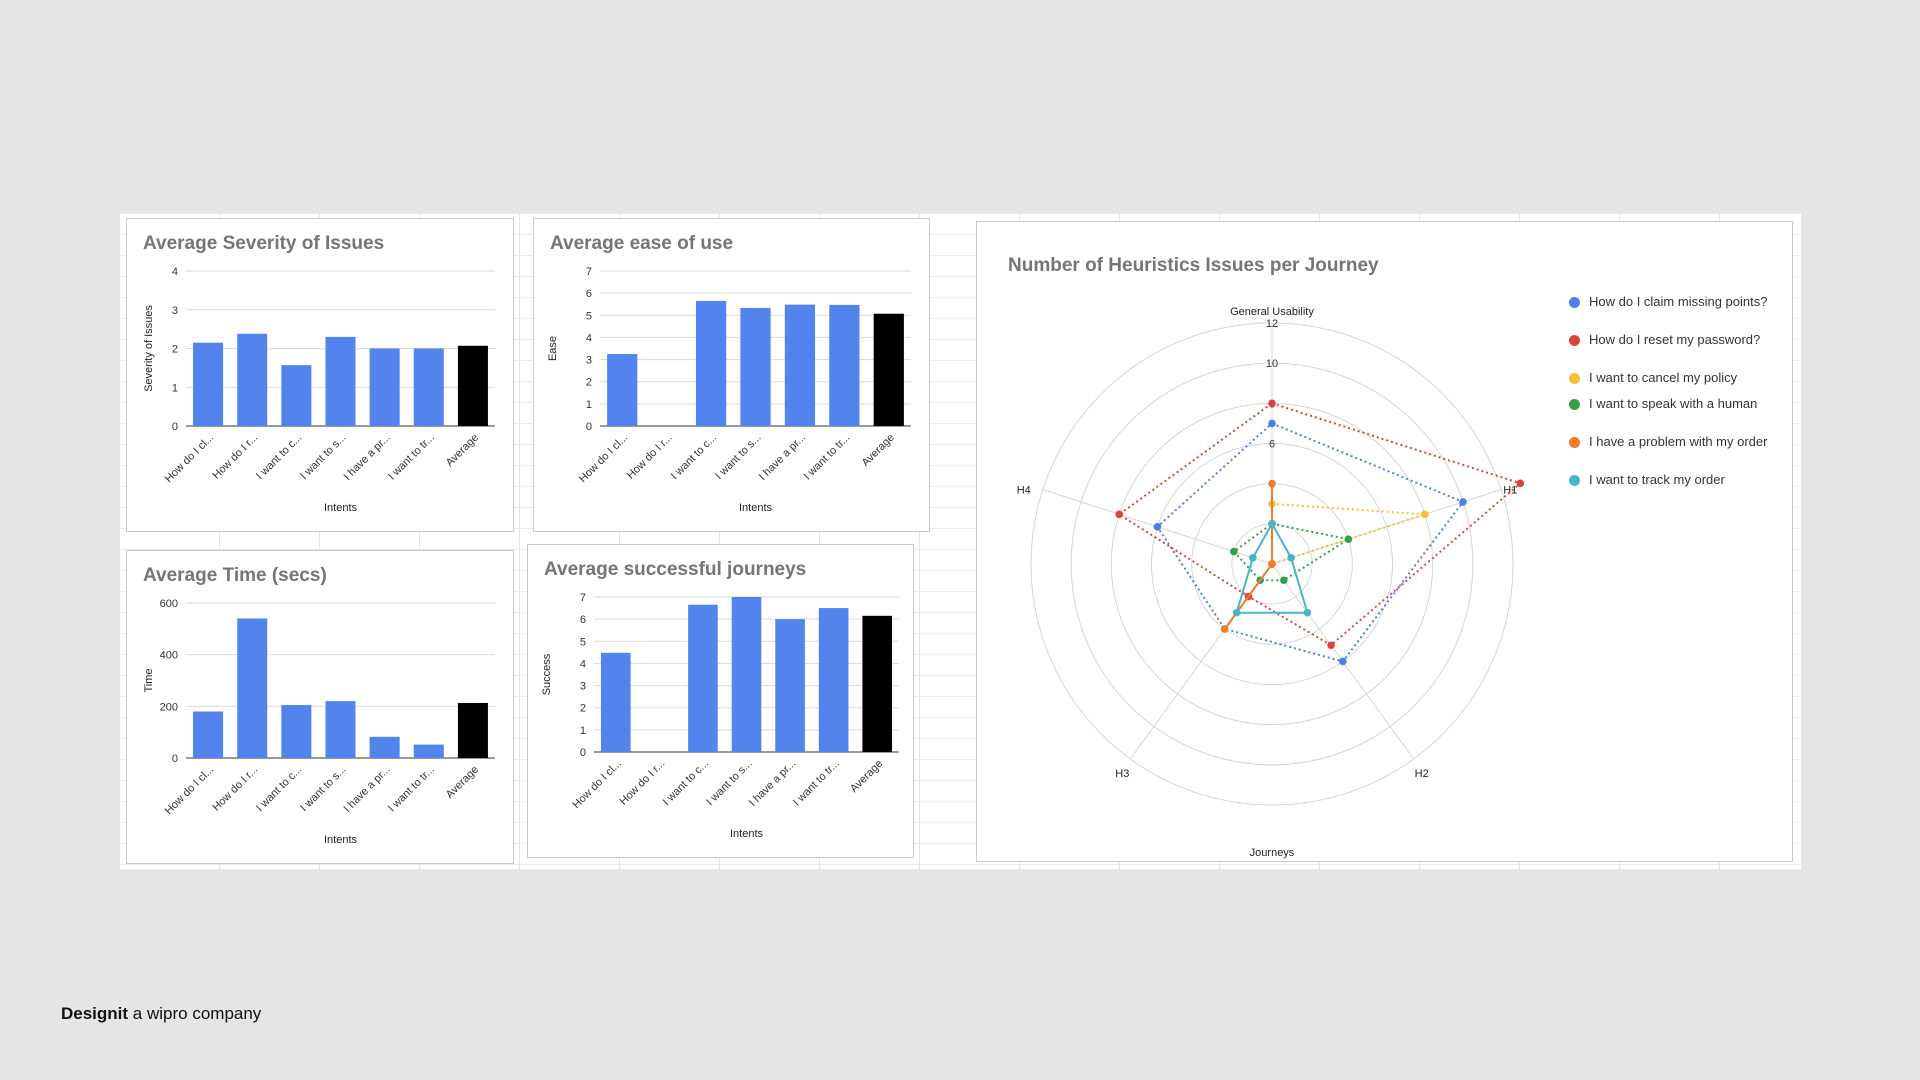 The width and height of the screenshot is (1920, 1080). I want to click on radar-spoke, so click(1386, 527).